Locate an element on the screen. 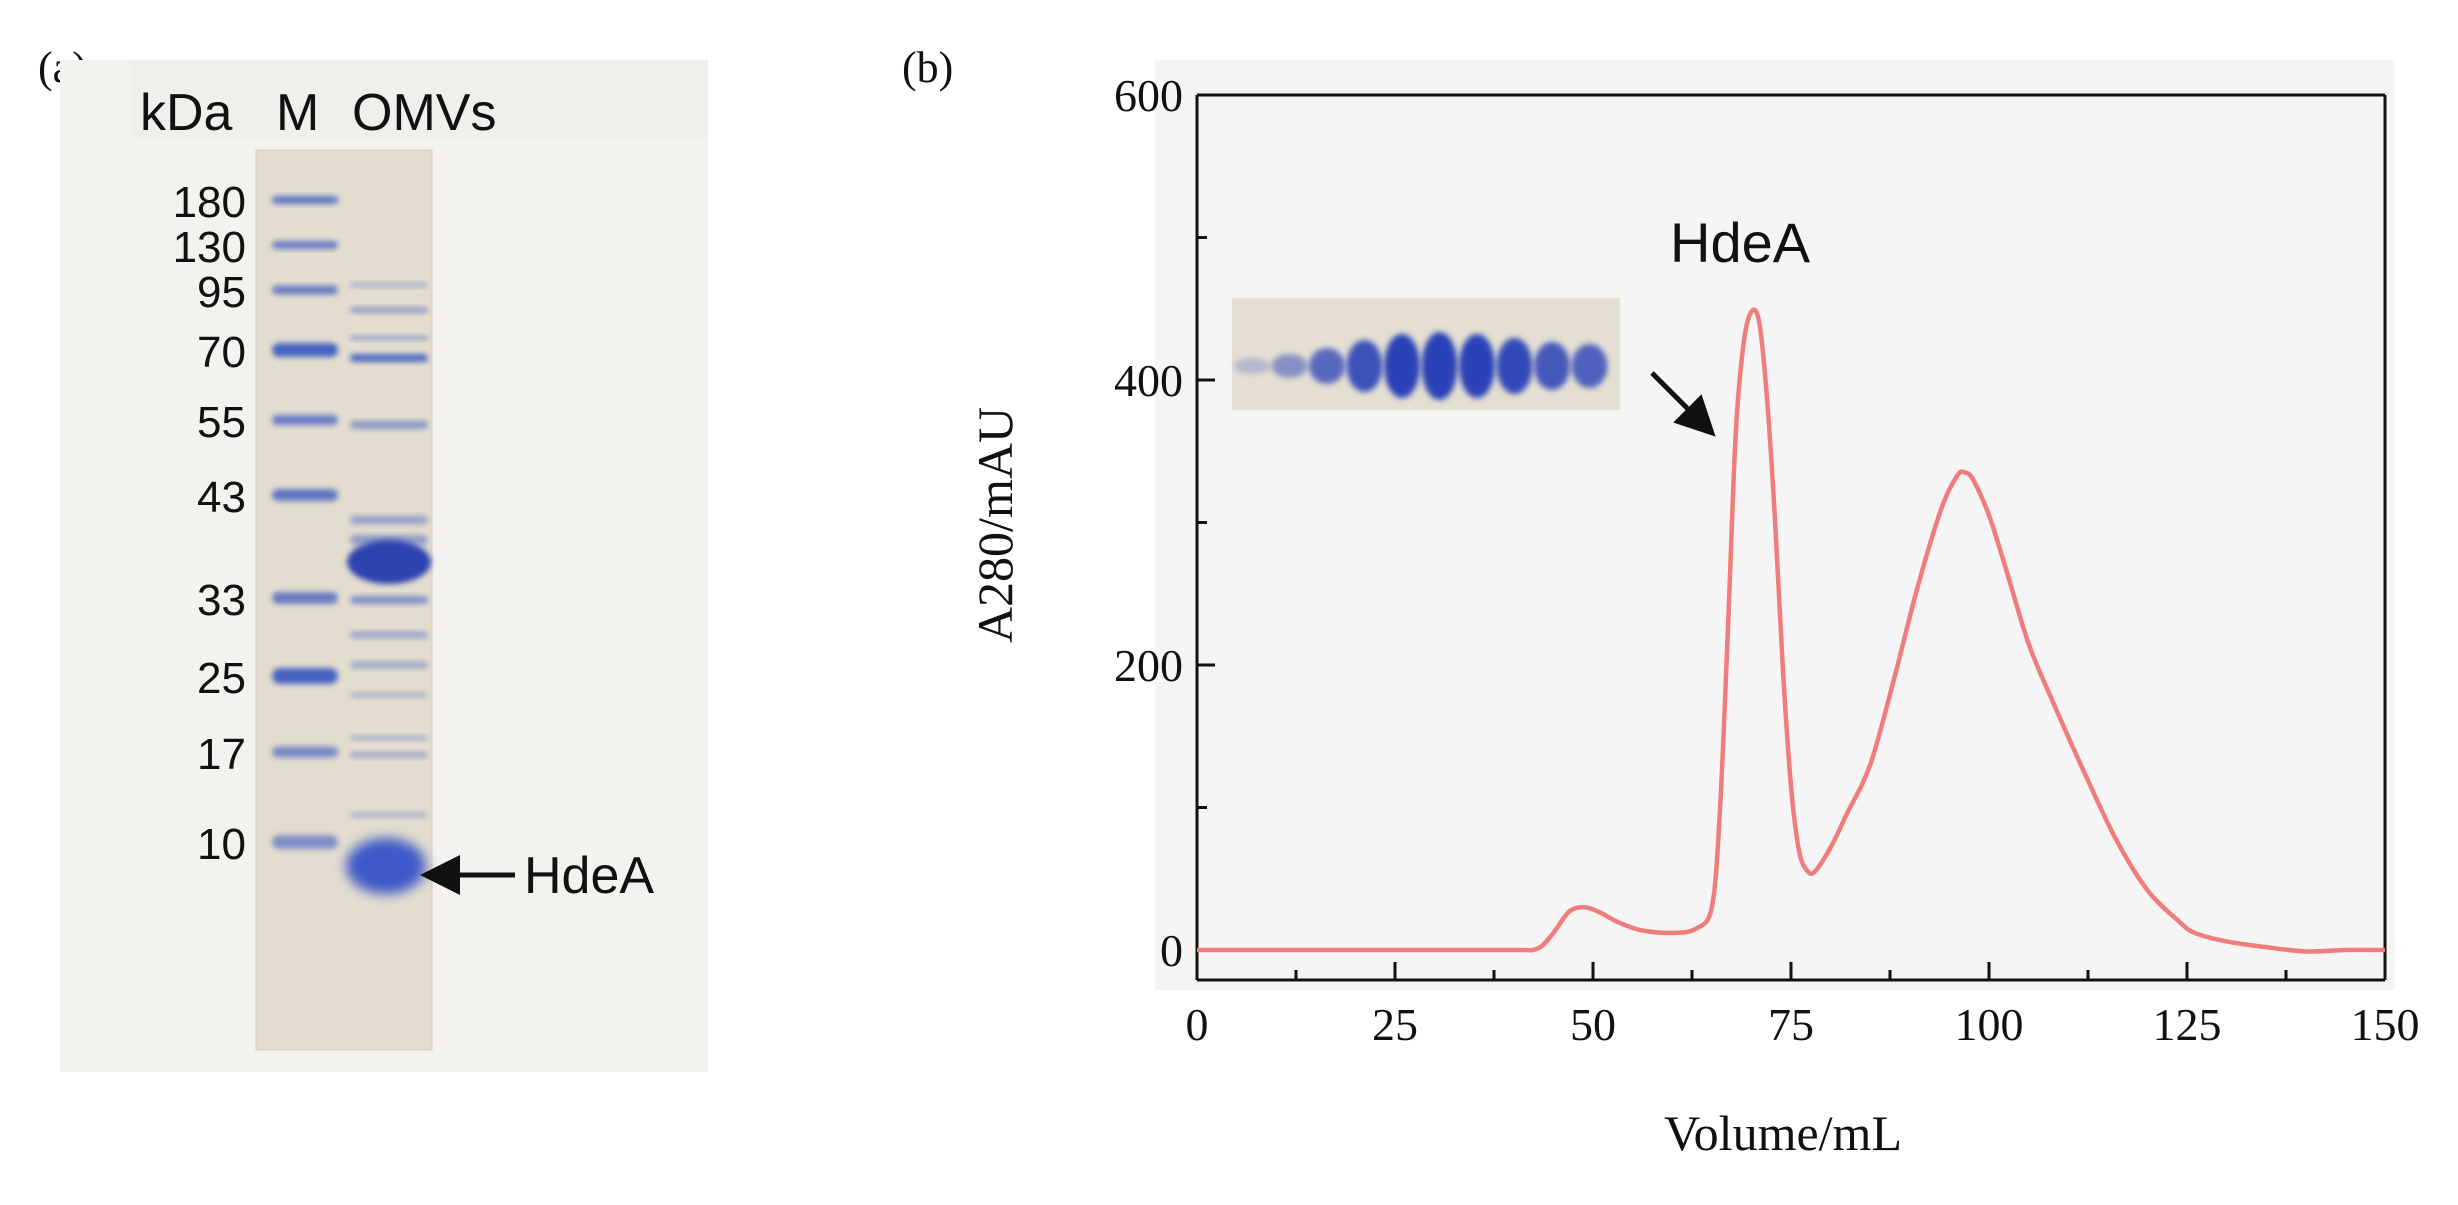 This screenshot has width=2458, height=1205. marker-size-label: 17 is located at coordinates (221, 754).